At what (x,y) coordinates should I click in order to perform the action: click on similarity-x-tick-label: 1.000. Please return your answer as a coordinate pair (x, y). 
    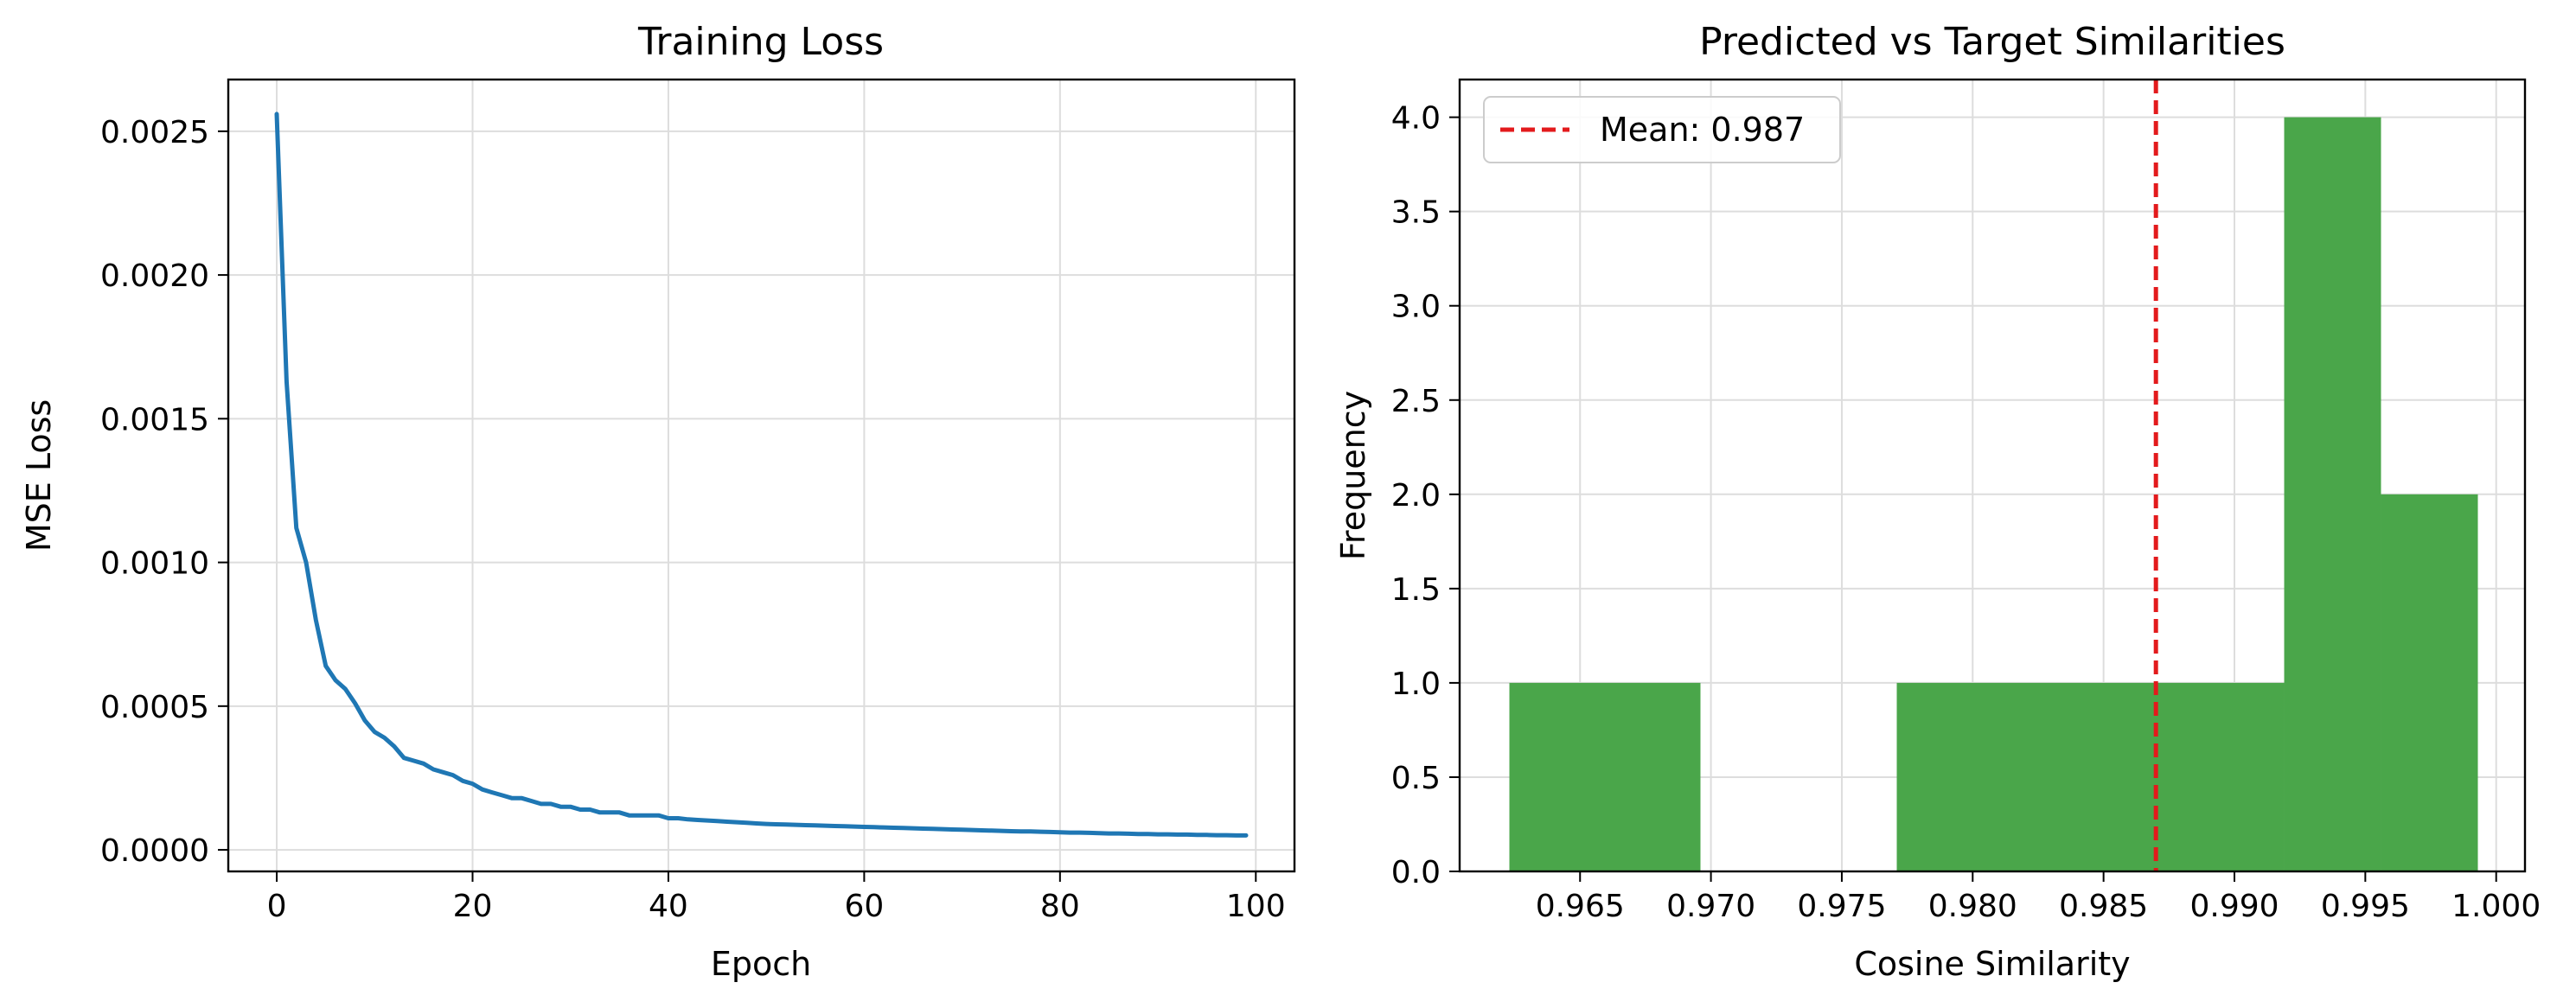
    Looking at the image, I should click on (2496, 906).